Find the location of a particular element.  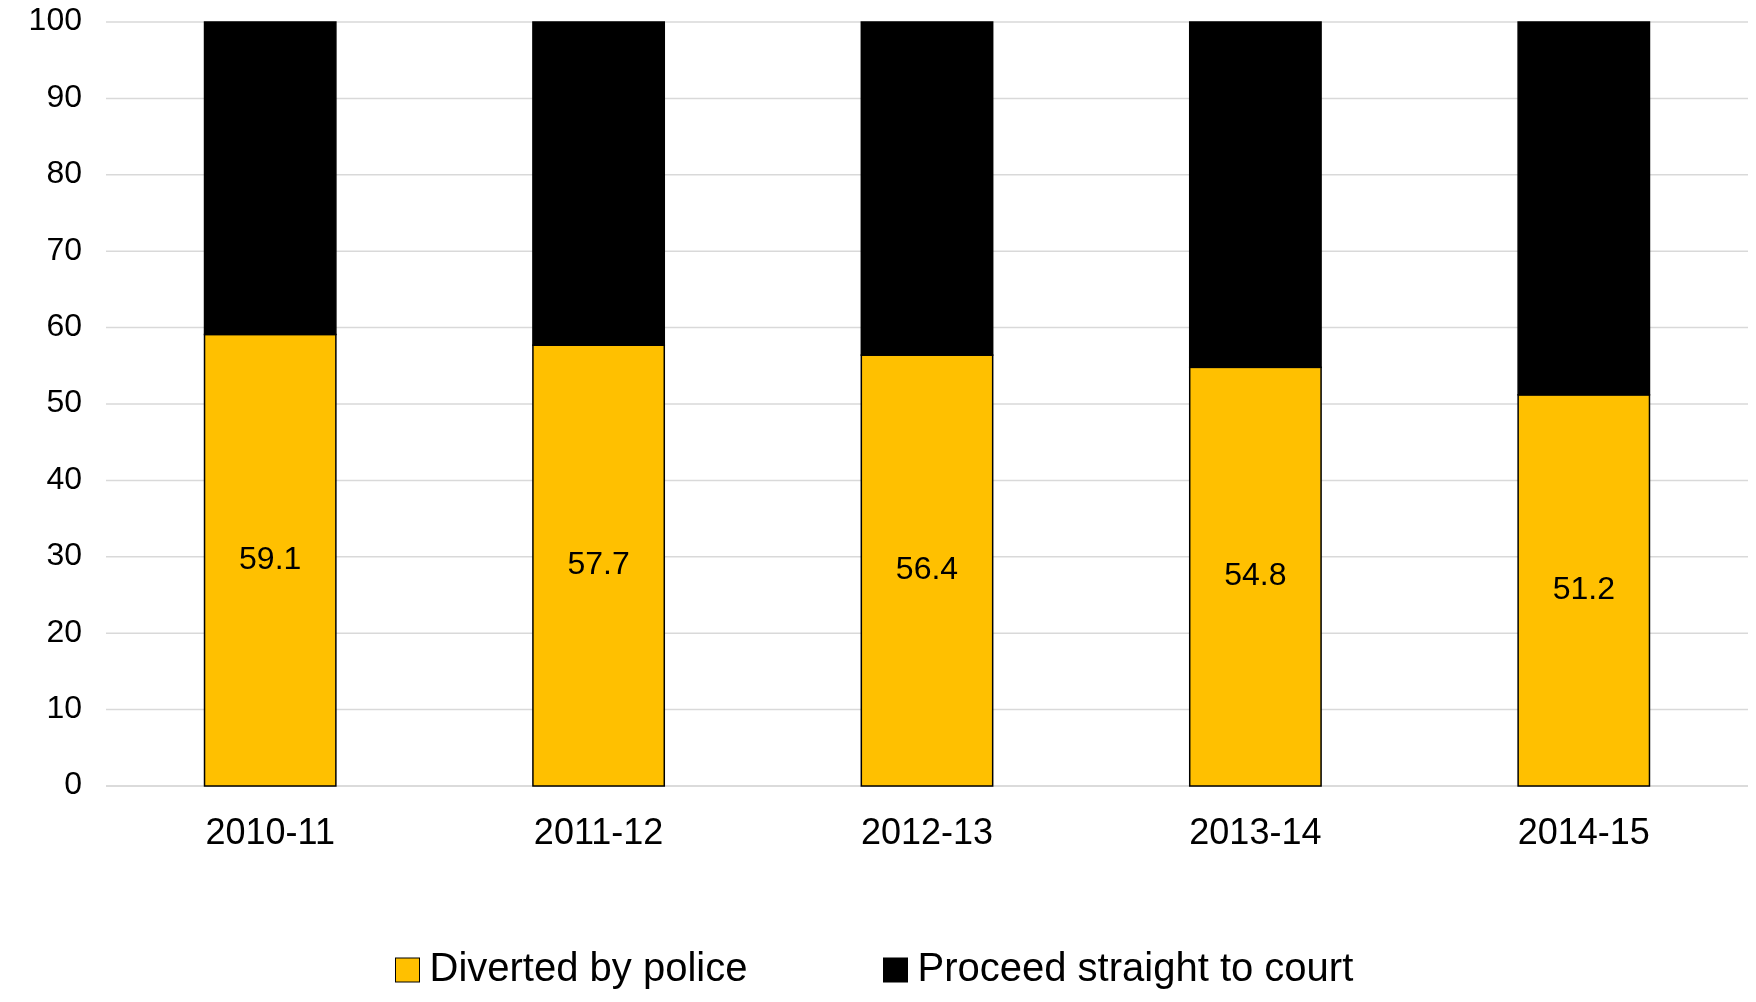

legend-label: Proceed straight to court is located at coordinates (1135, 966).